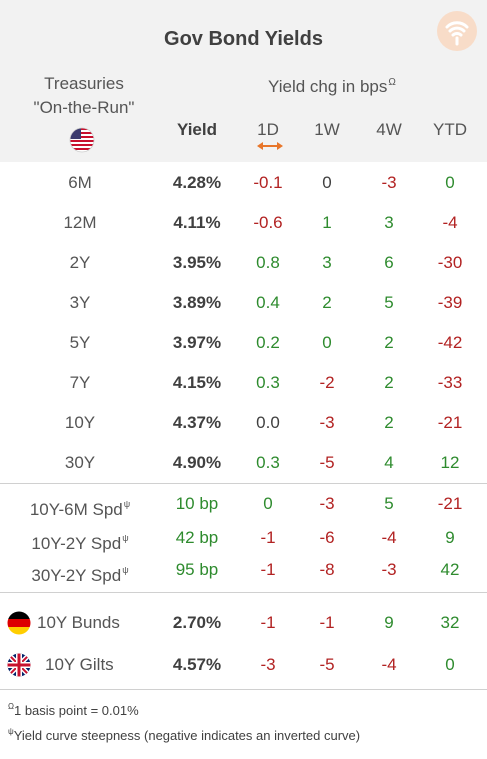 Image resolution: width=487 pixels, height=759 pixels. What do you see at coordinates (80, 222) in the screenshot?
I see `row-label: 12M` at bounding box center [80, 222].